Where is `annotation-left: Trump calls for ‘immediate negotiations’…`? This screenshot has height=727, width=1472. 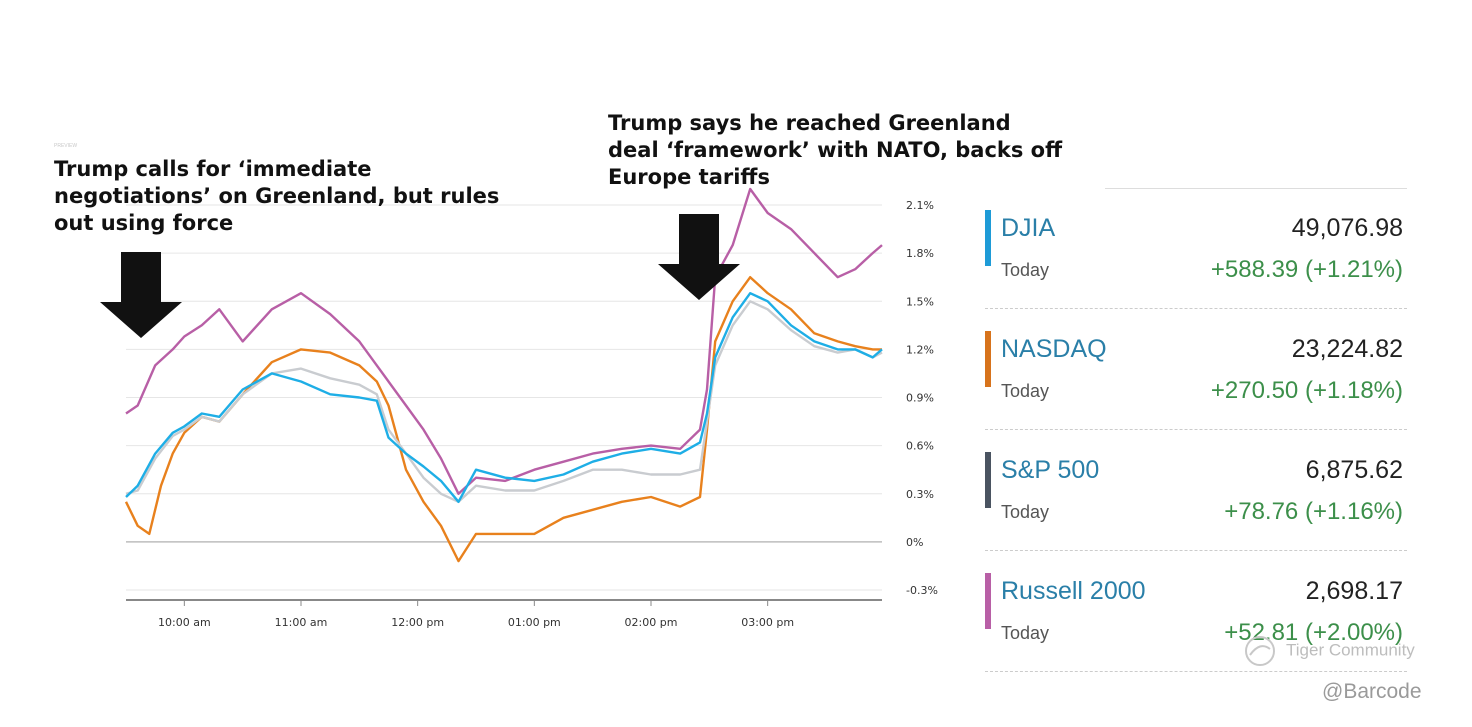 annotation-left: Trump calls for ‘immediate negotiations’… is located at coordinates (277, 196).